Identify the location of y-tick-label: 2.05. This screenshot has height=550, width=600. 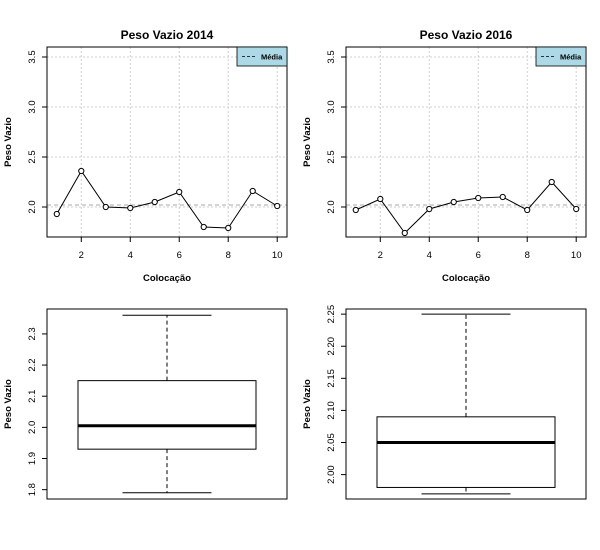
(331, 442).